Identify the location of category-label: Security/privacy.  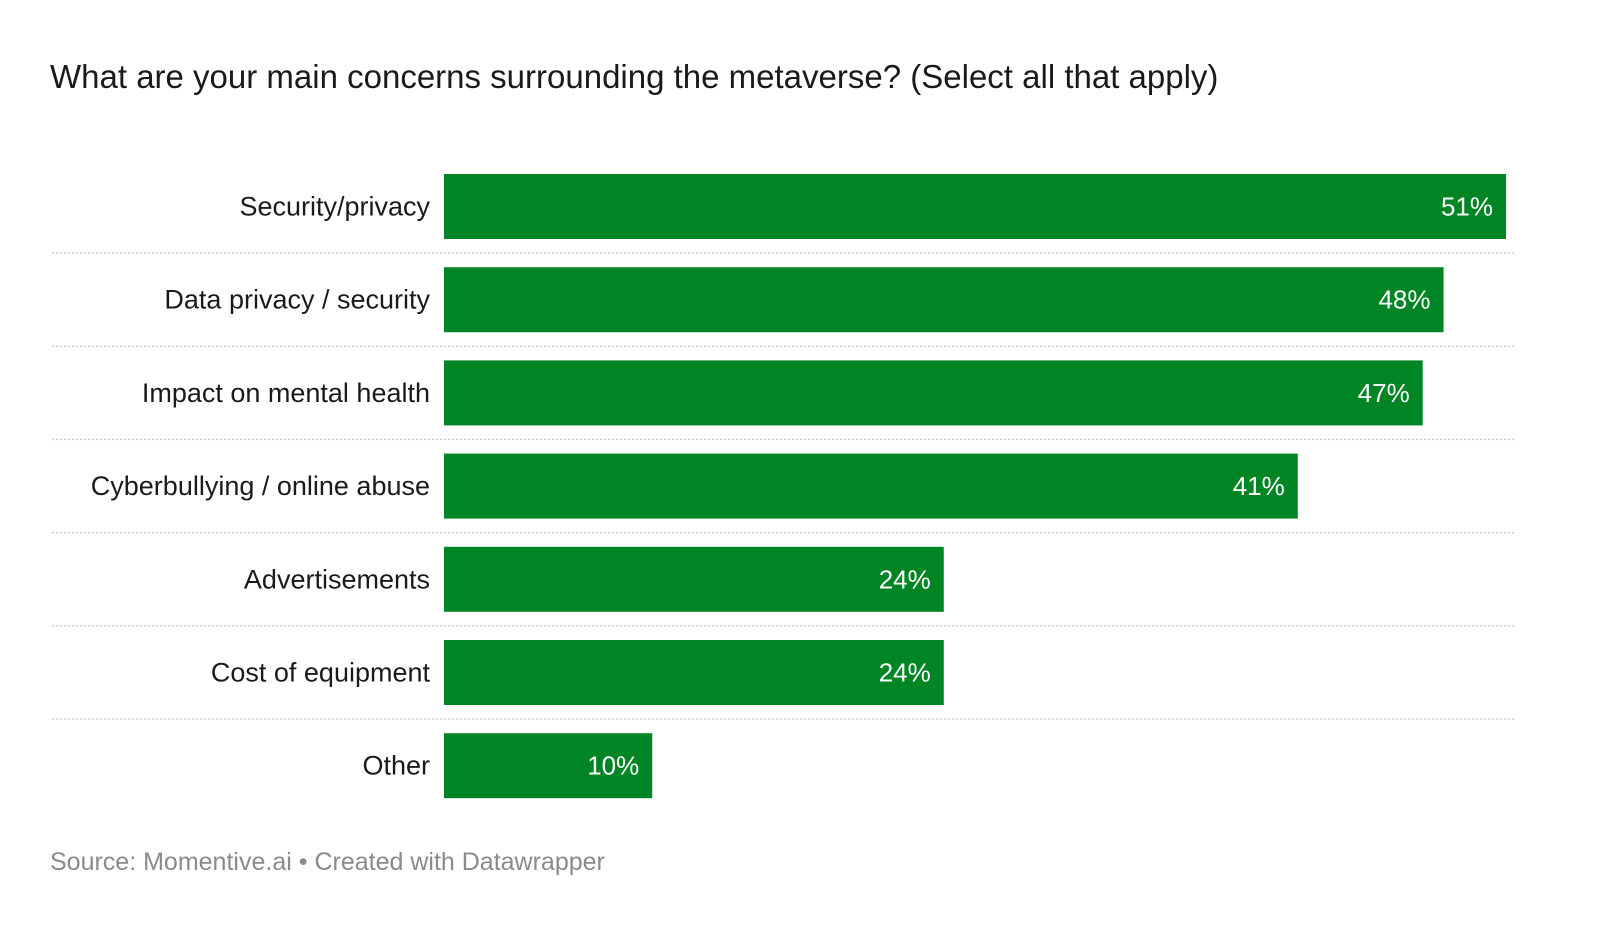
(334, 207).